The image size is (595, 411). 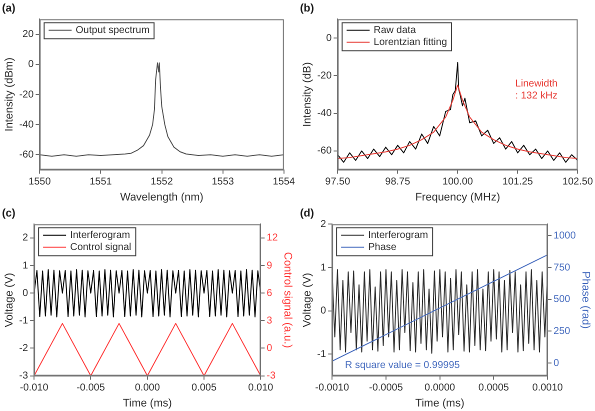 I want to click on x-tick-label: 1552, so click(x=162, y=182).